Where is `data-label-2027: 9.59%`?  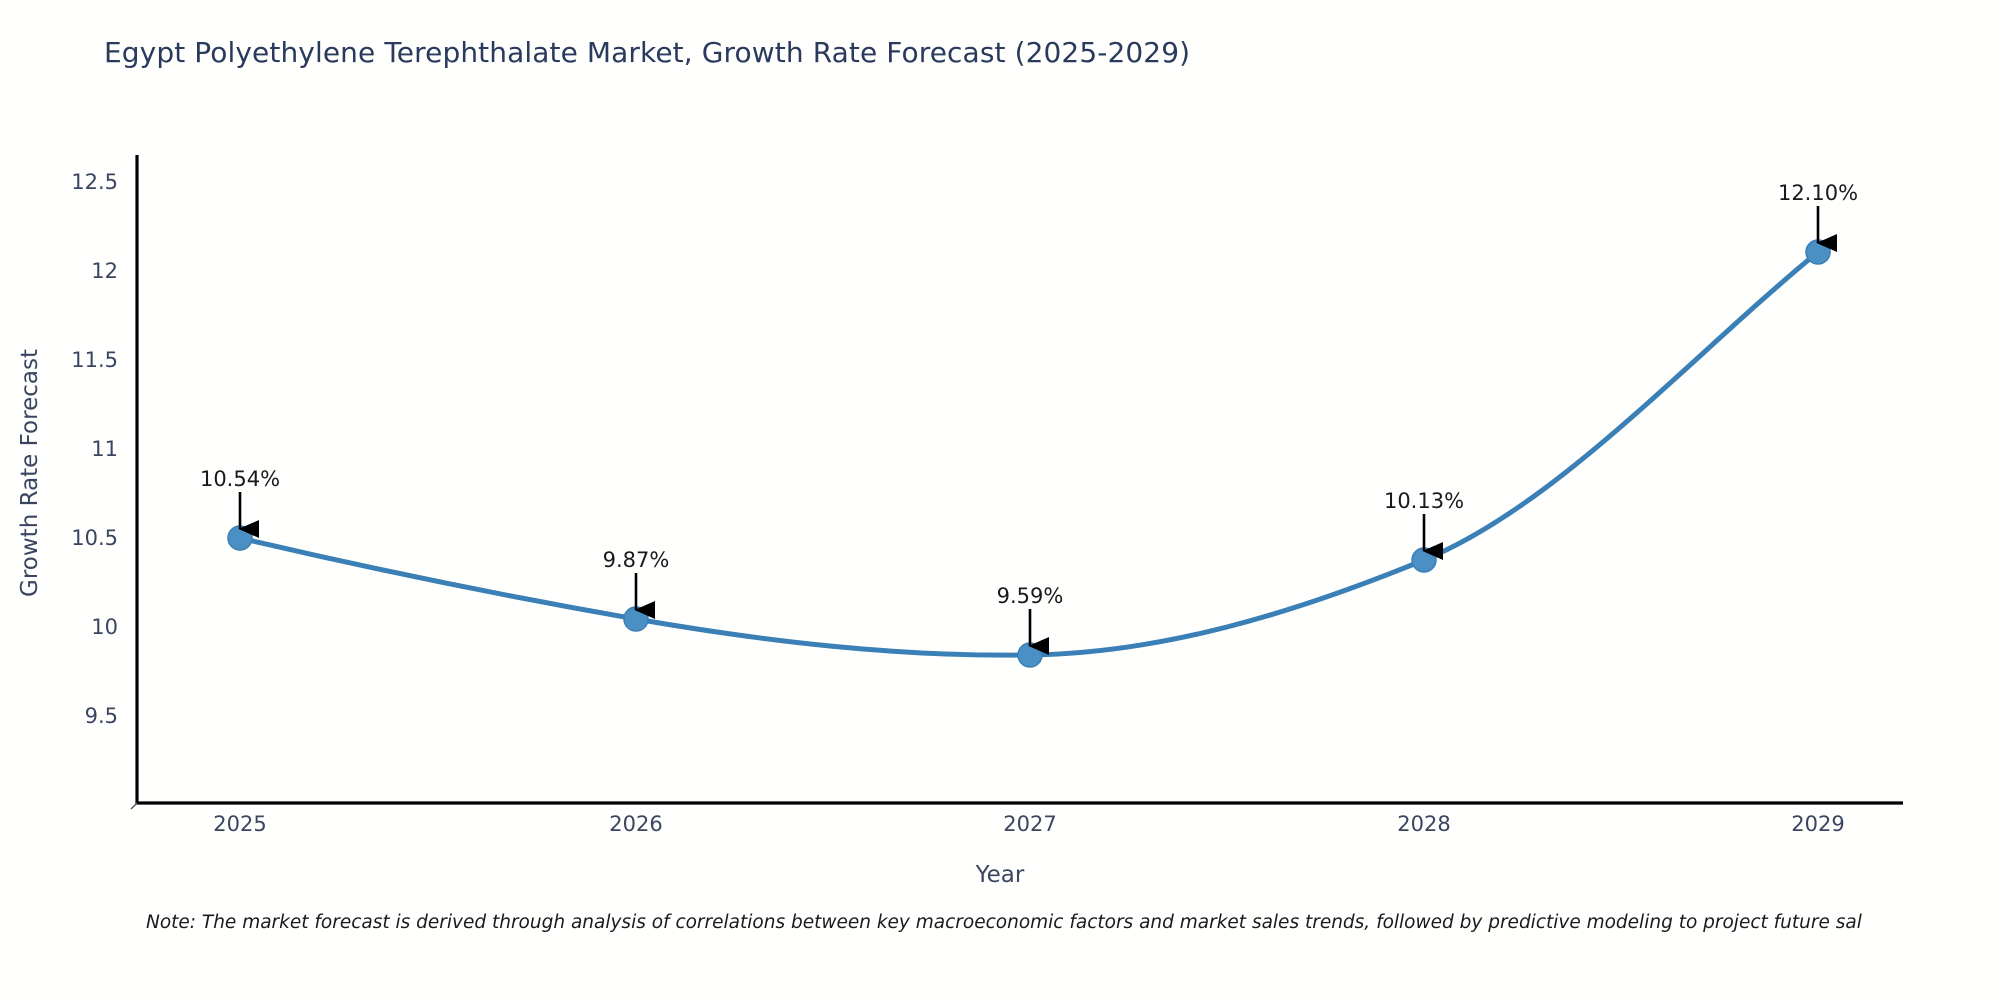 data-label-2027: 9.59% is located at coordinates (1030, 596).